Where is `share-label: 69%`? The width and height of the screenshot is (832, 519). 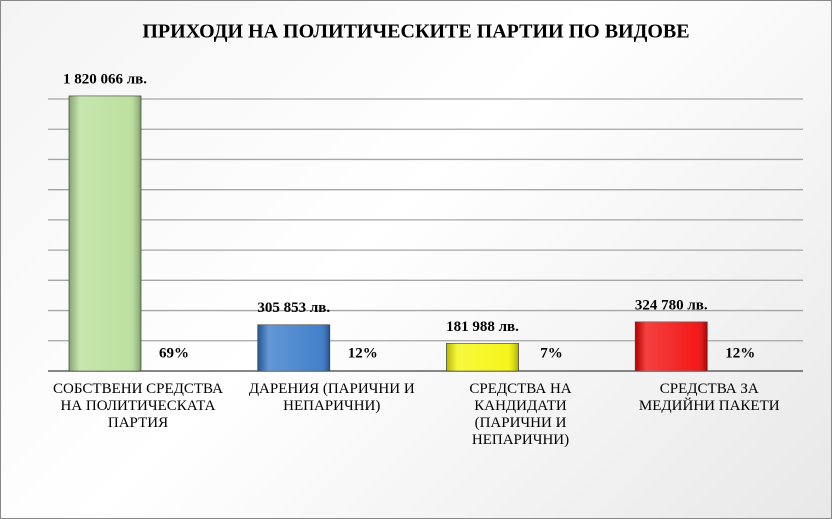 share-label: 69% is located at coordinates (174, 353).